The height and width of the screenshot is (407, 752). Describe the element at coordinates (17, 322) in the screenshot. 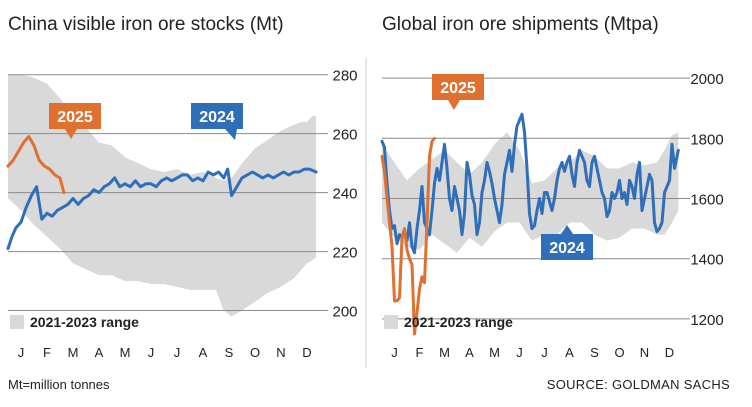

I see `left-legend-swatch` at that location.